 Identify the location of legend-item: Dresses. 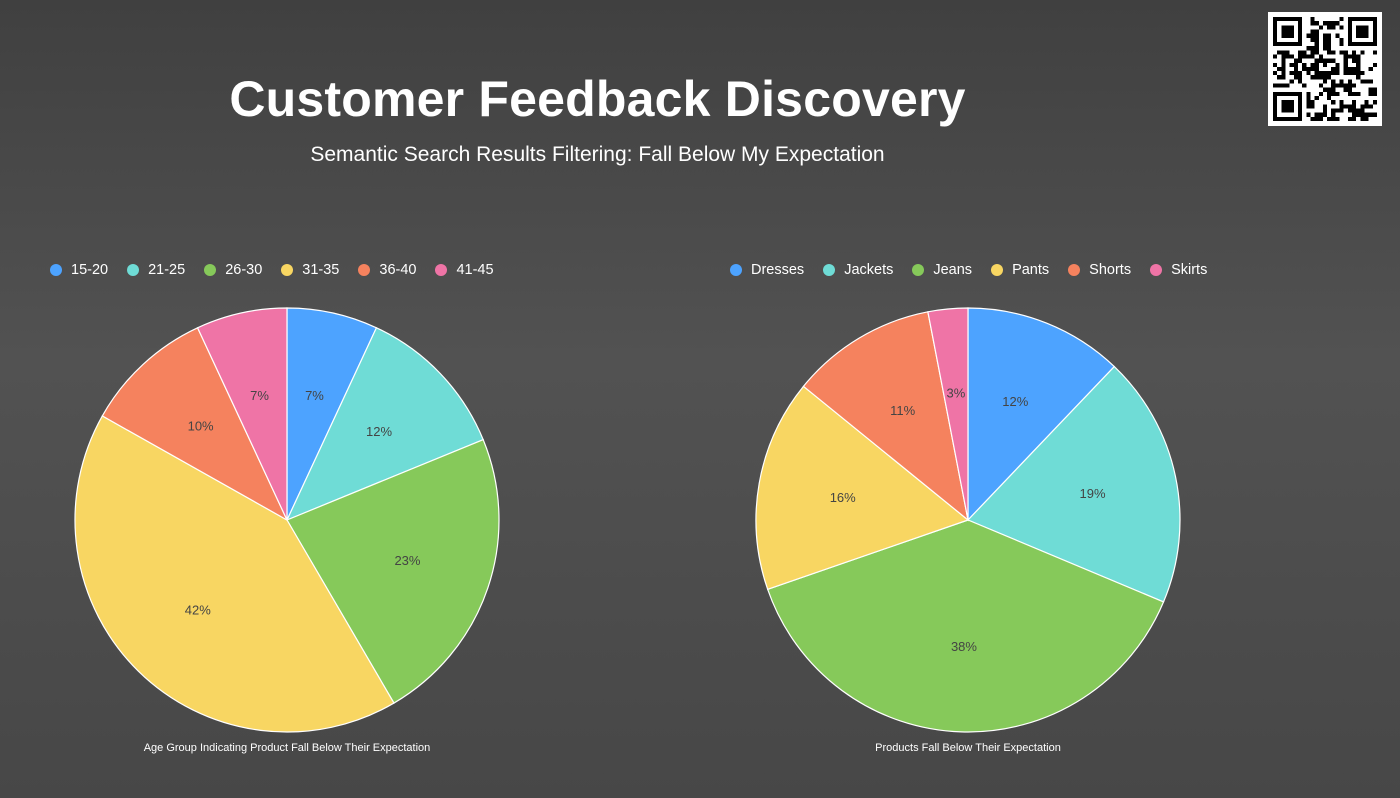
(767, 270).